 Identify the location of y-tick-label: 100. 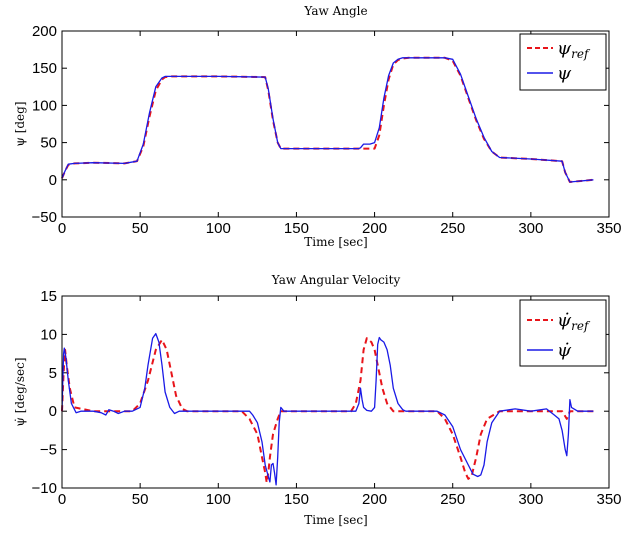
(44, 105).